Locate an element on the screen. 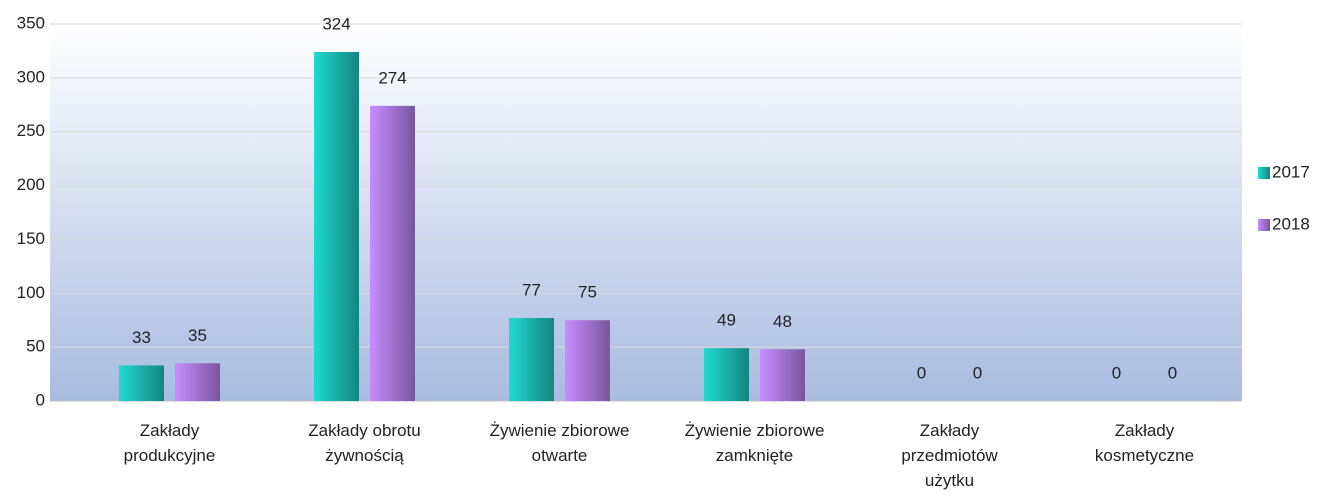 The image size is (1343, 497). x-tick-label-line: Zakłady obrotu is located at coordinates (364, 430).